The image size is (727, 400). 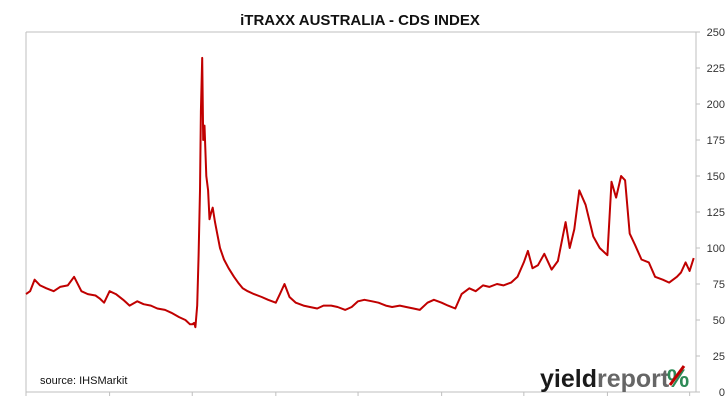 What do you see at coordinates (719, 285) in the screenshot?
I see `y-tick-label: 75` at bounding box center [719, 285].